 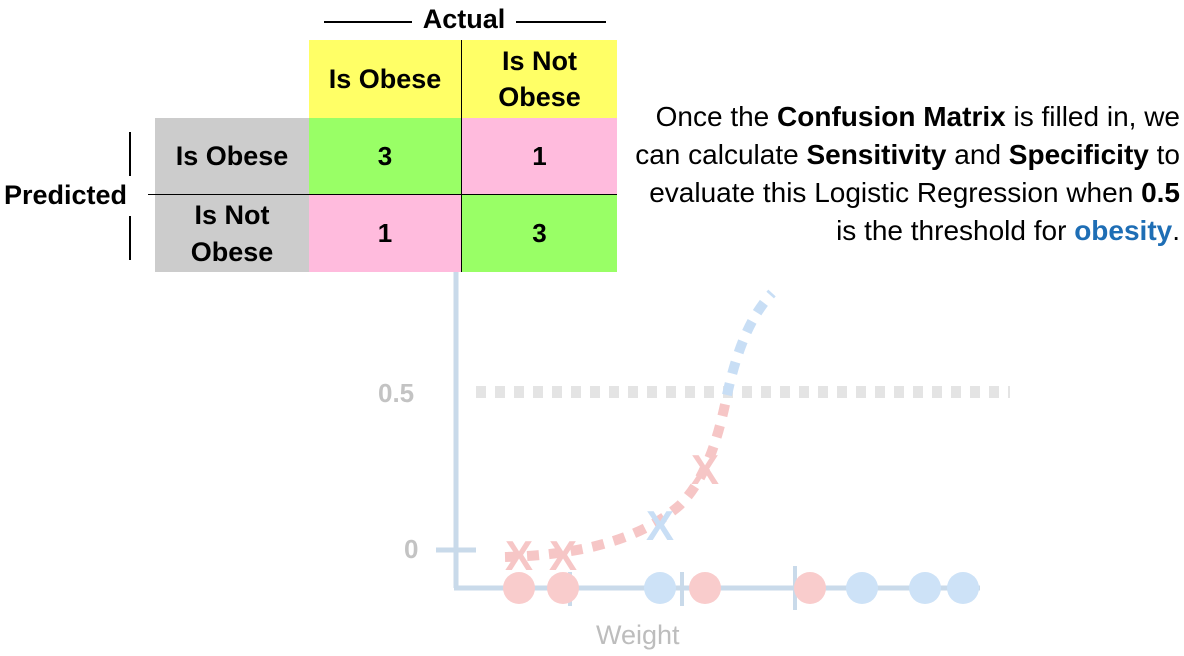 I want to click on explanation-text-part: ., so click(x=1176, y=230).